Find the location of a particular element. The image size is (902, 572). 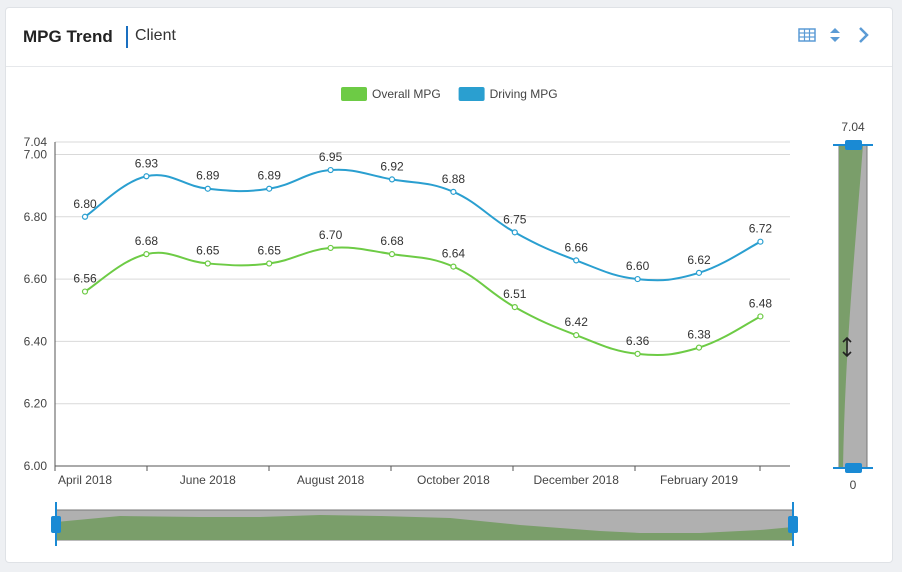

legend-label: Overall MPG is located at coordinates (406, 94).